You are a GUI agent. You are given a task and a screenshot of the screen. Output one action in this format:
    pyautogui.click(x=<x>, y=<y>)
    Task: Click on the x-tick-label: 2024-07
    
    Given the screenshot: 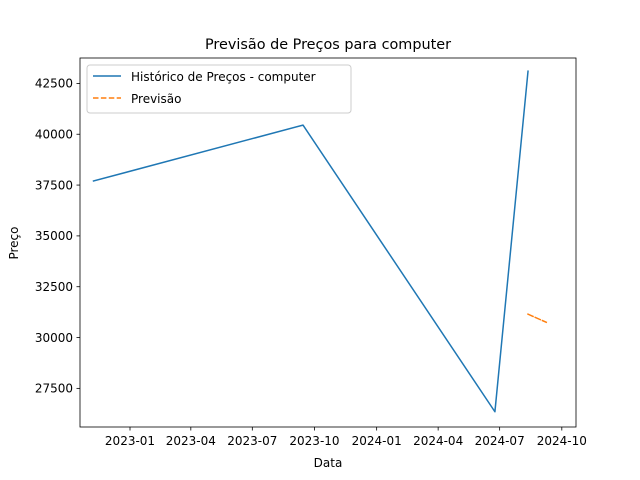 What is the action you would take?
    pyautogui.click(x=500, y=441)
    